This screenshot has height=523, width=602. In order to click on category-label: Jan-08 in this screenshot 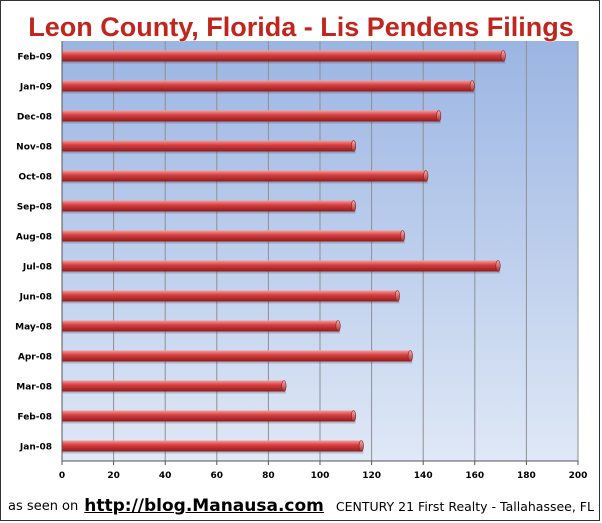, I will do `click(35, 448)`.